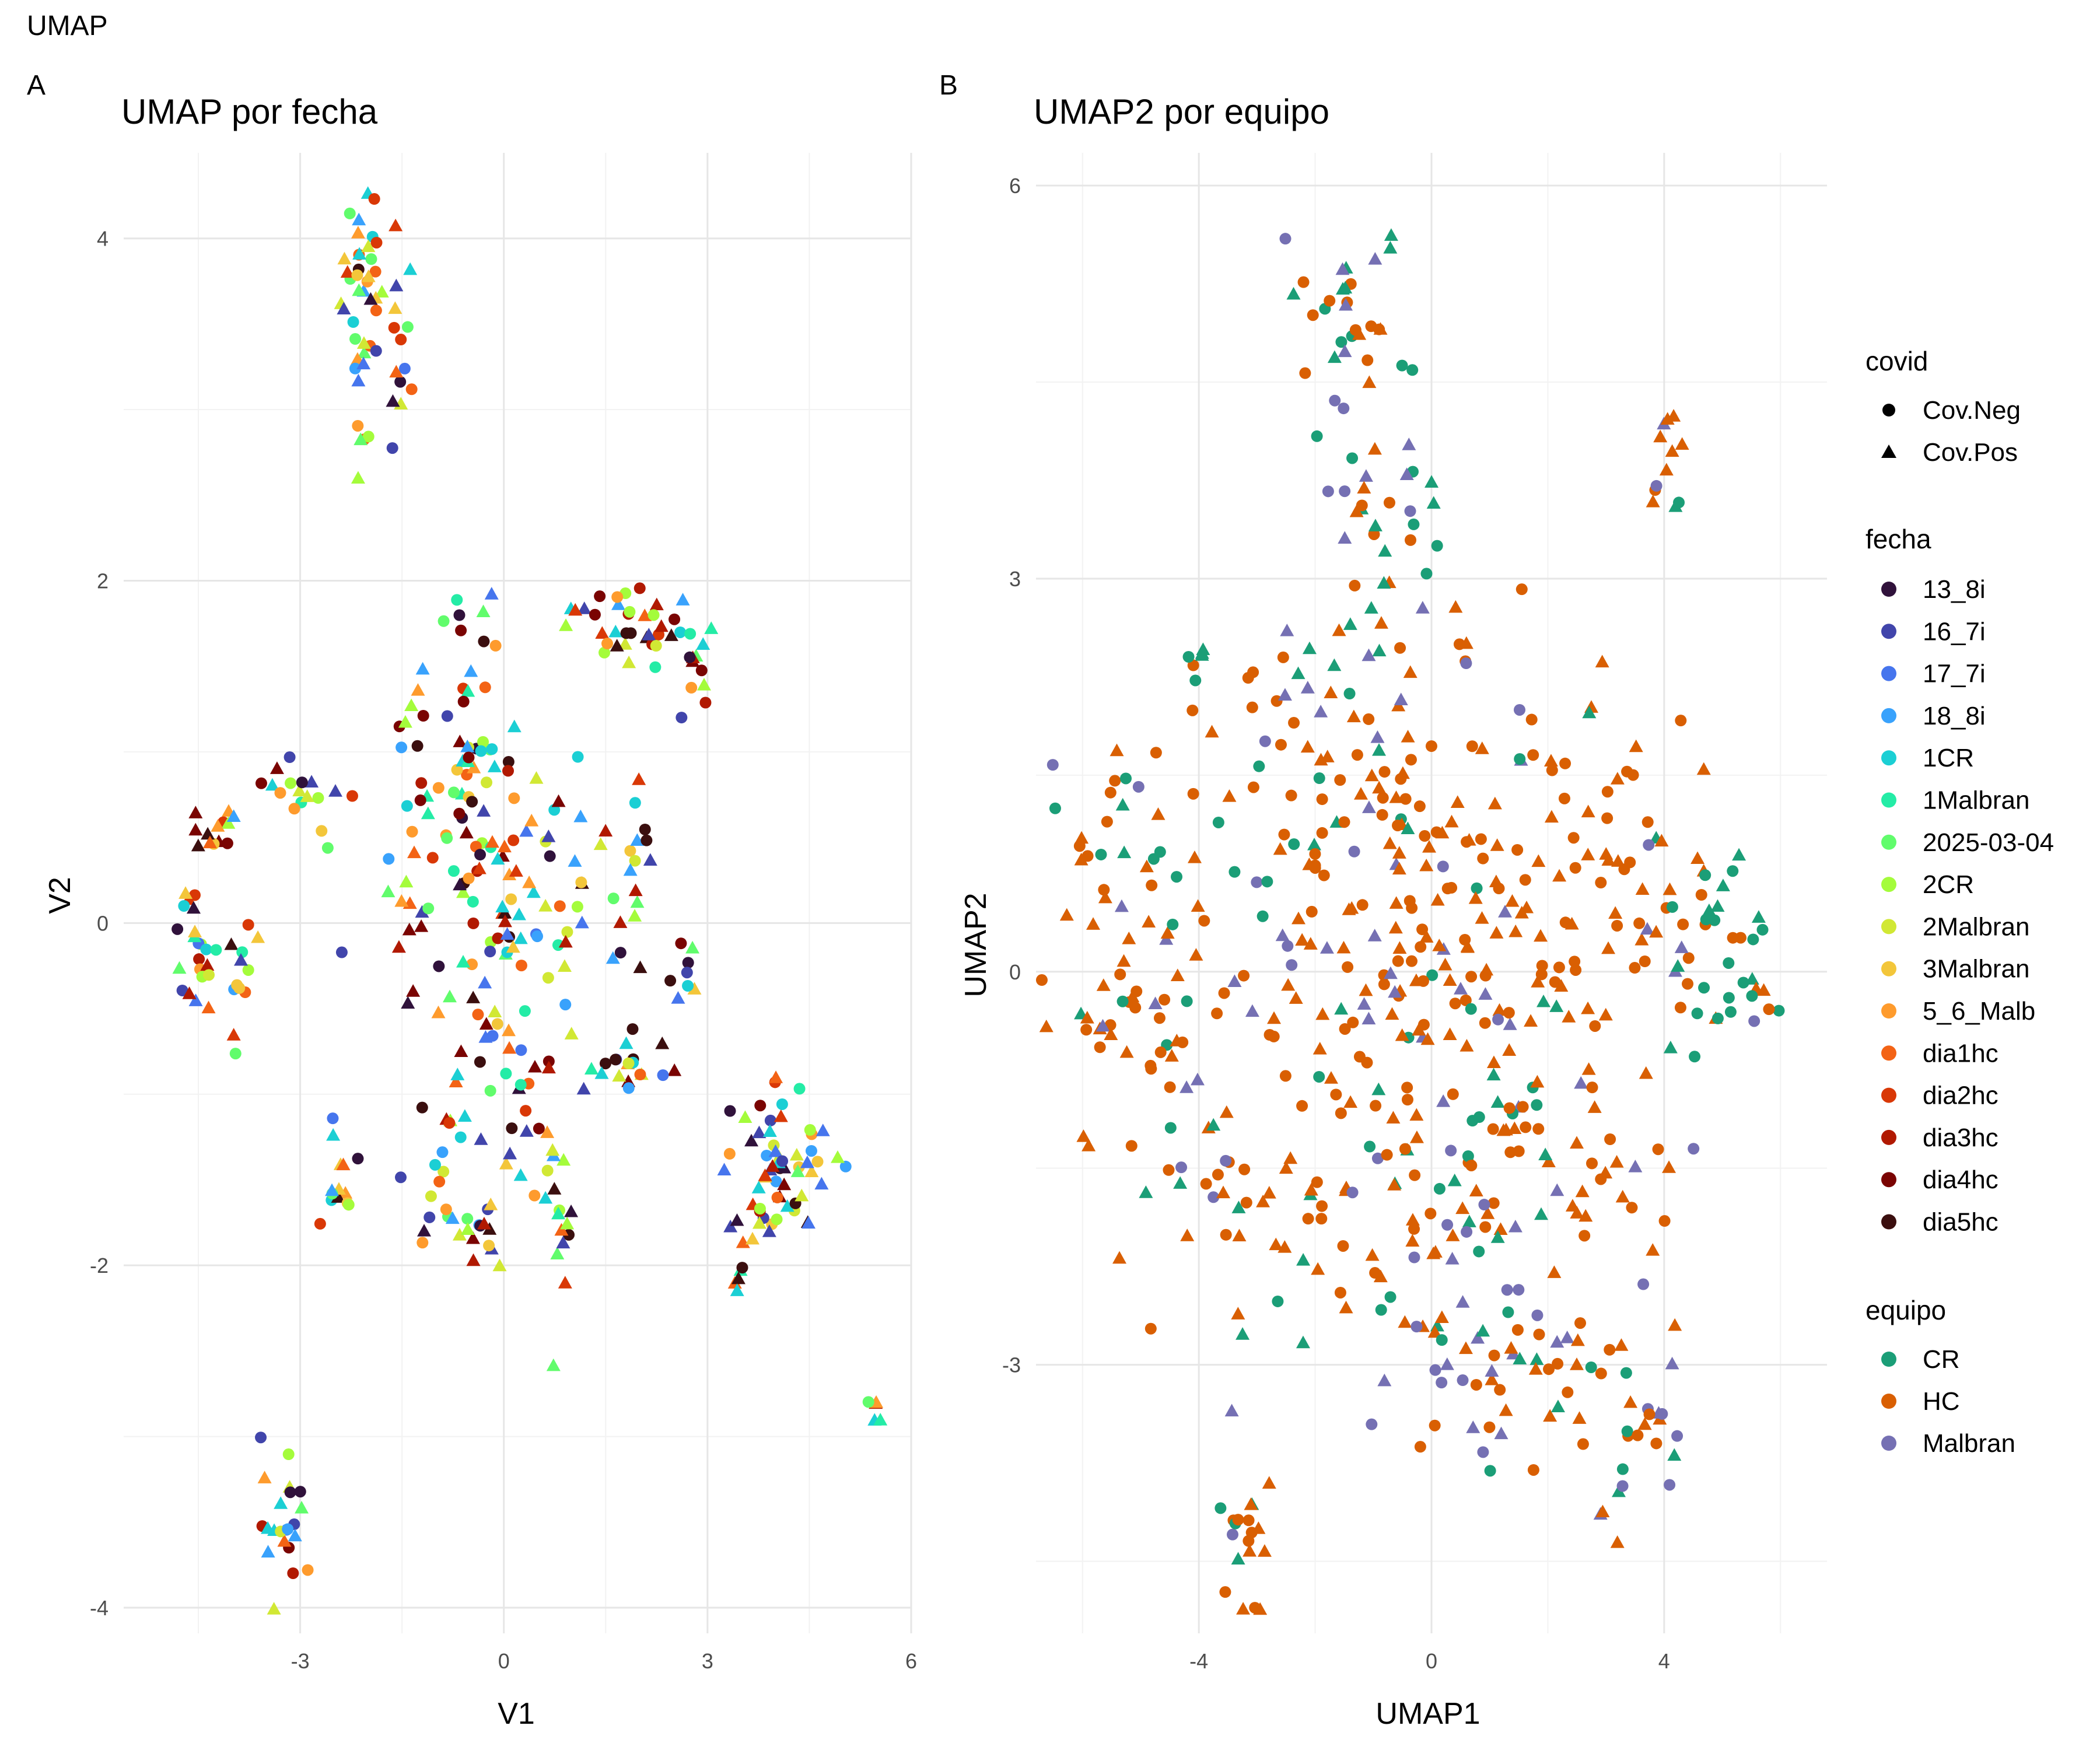 The height and width of the screenshot is (1750, 2100). I want to click on legend-fecha-swatch, so click(1888, 758).